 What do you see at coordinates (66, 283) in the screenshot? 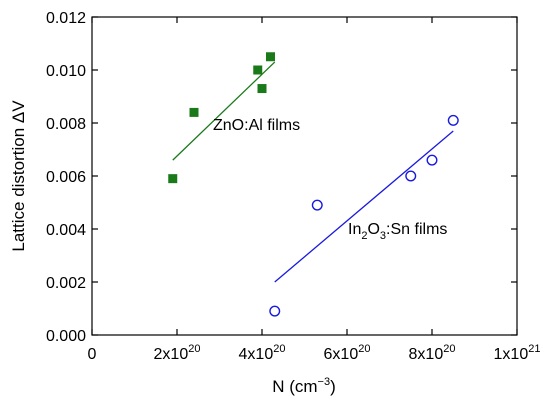
I see `y-tick-label: 0.002` at bounding box center [66, 283].